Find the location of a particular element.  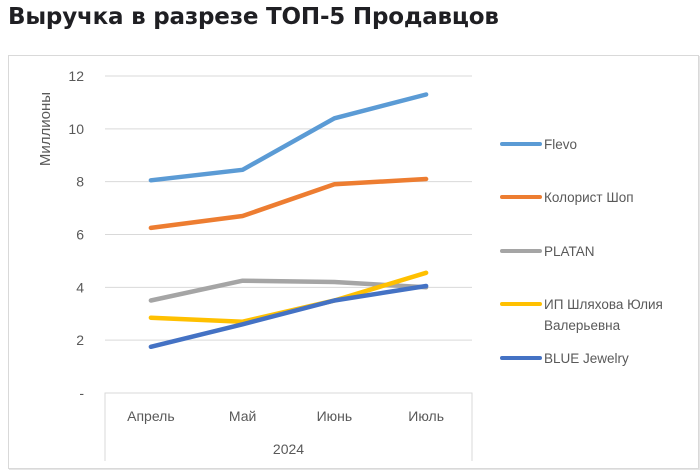

series-line-blue-jewelry is located at coordinates (288, 316).